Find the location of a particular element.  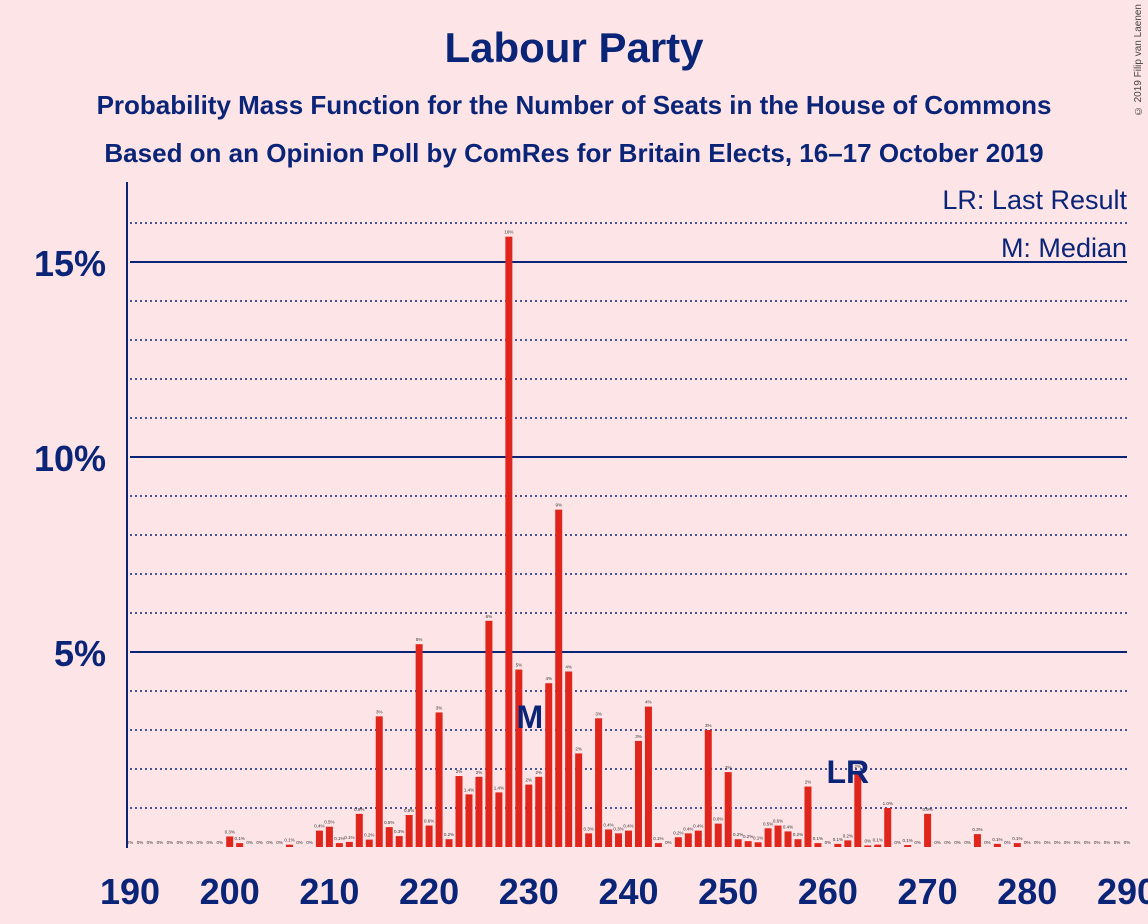

bar-value-label: 1.4% is located at coordinates (499, 787).